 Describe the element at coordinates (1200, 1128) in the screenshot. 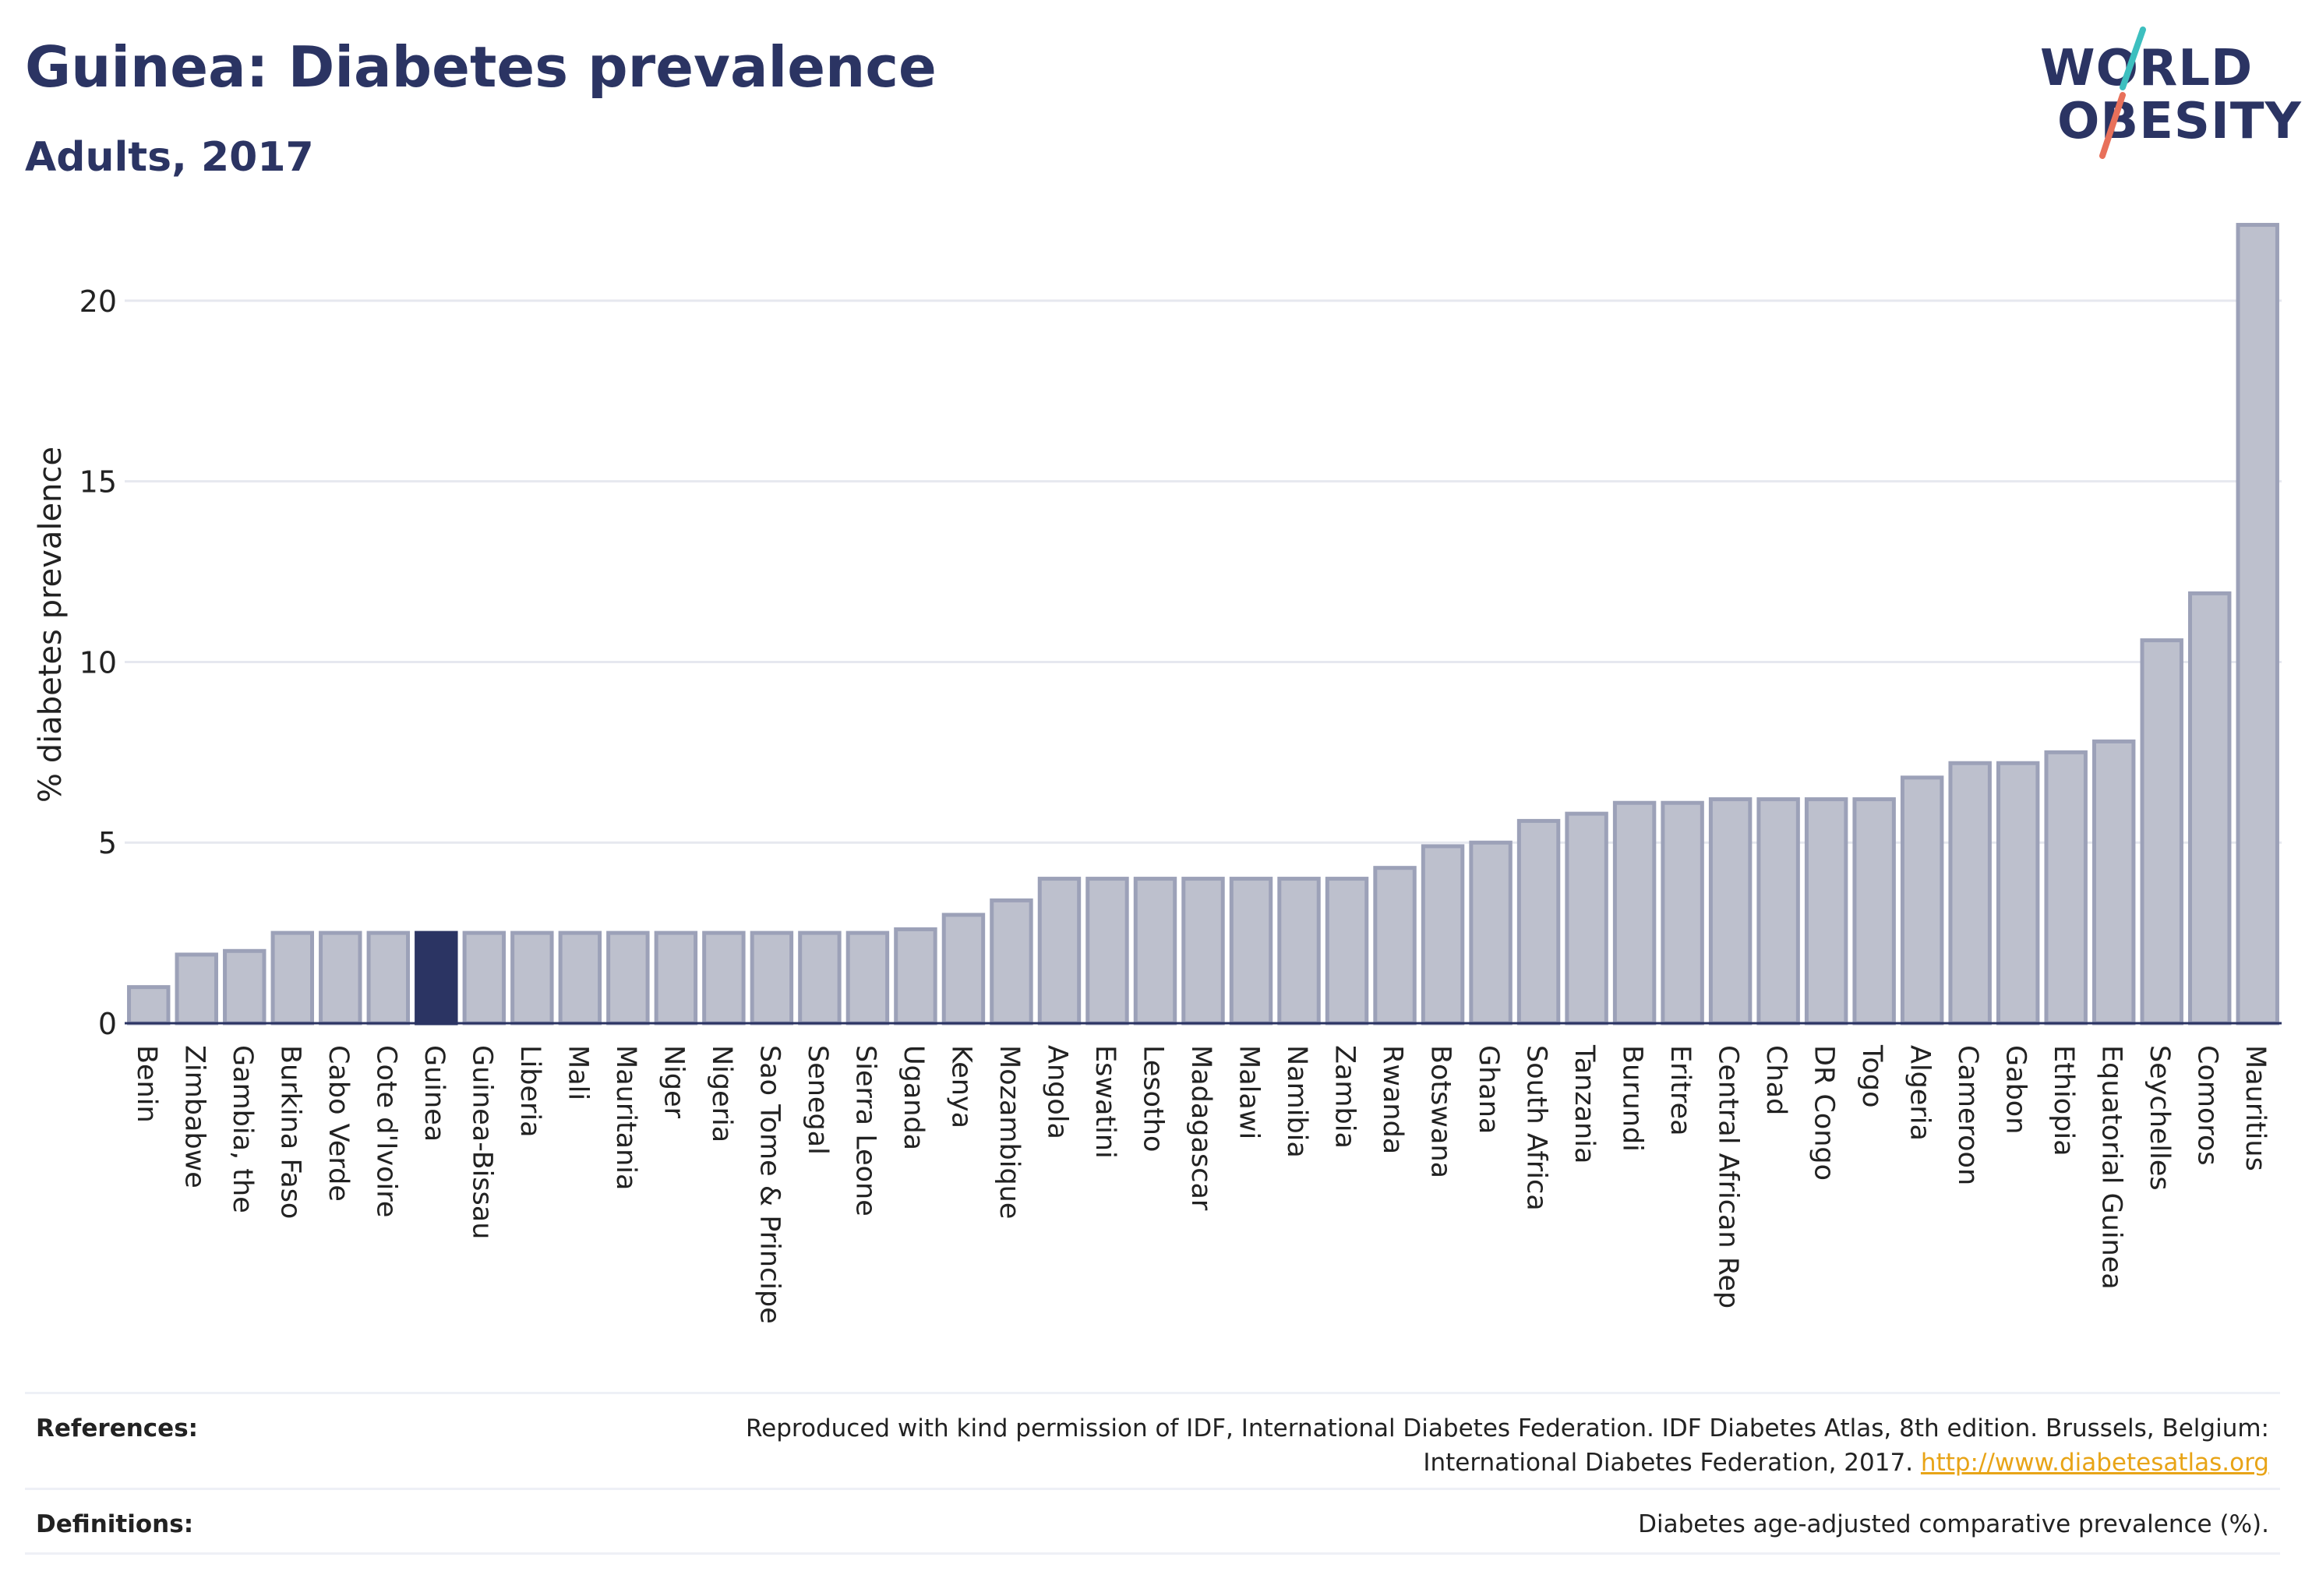

I see `x-tick-label: Madagascar` at that location.